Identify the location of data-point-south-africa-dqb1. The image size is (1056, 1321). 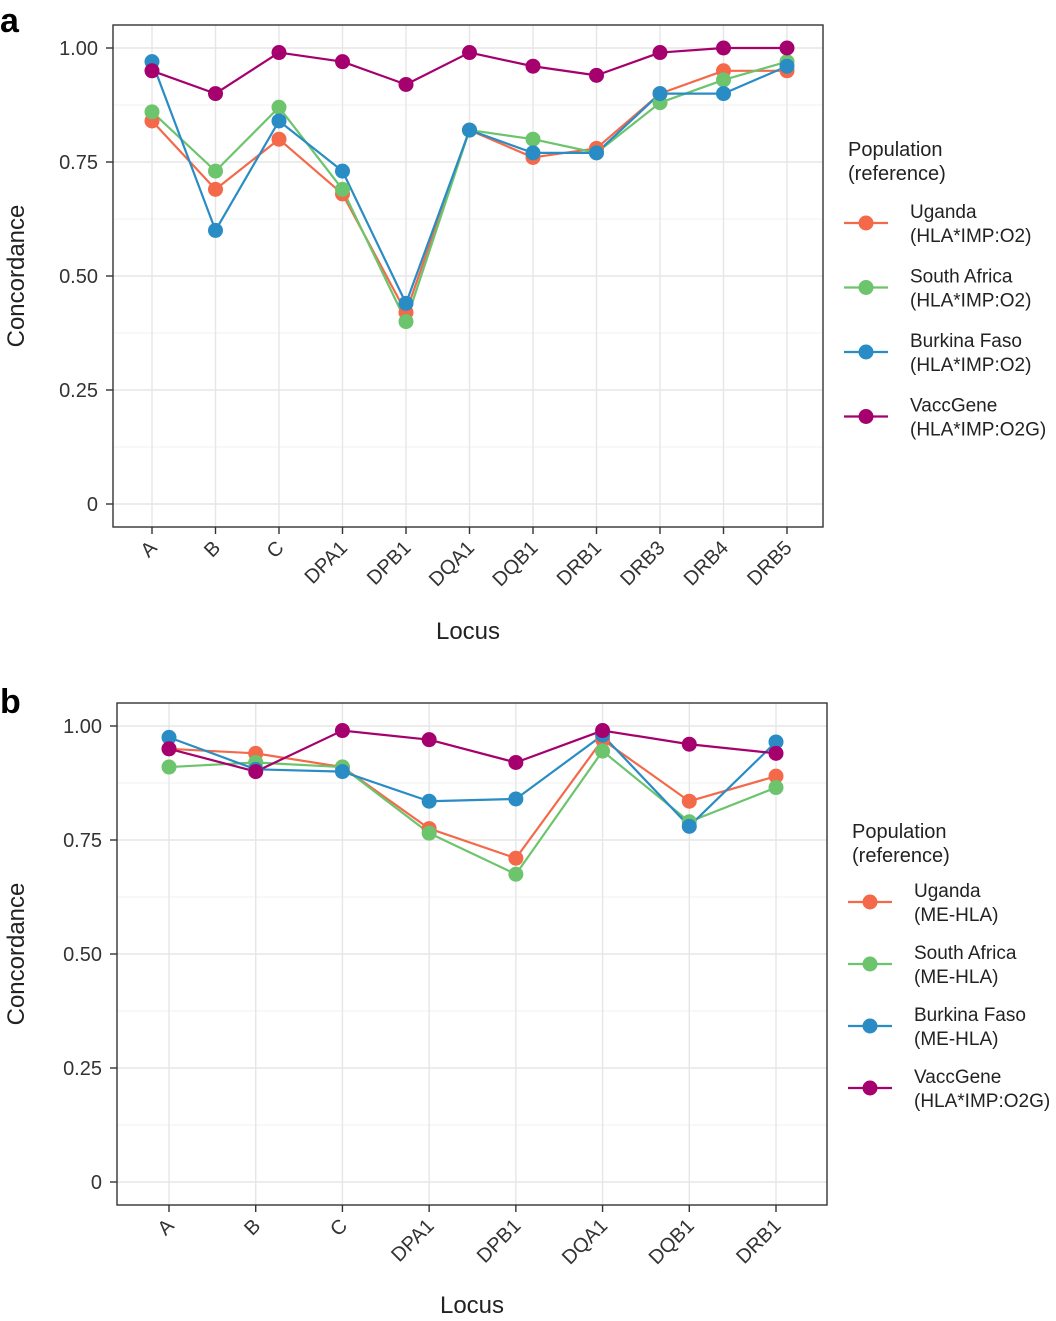
(533, 139).